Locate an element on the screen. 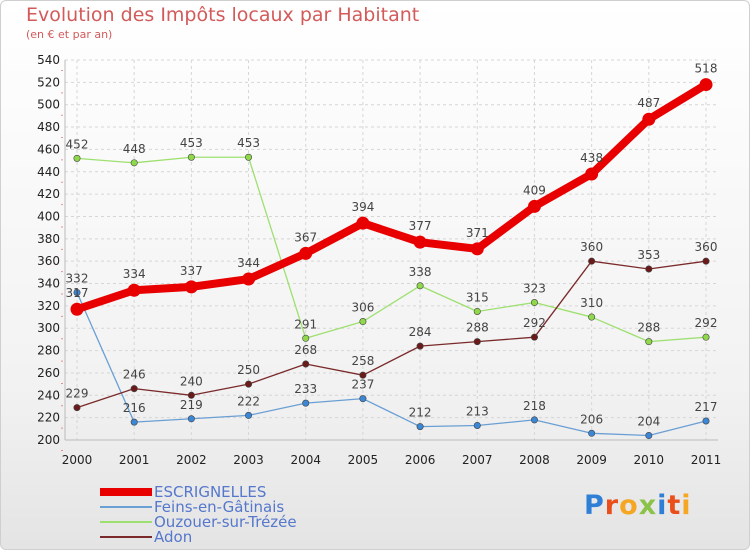  data-label: 204 is located at coordinates (648, 422).